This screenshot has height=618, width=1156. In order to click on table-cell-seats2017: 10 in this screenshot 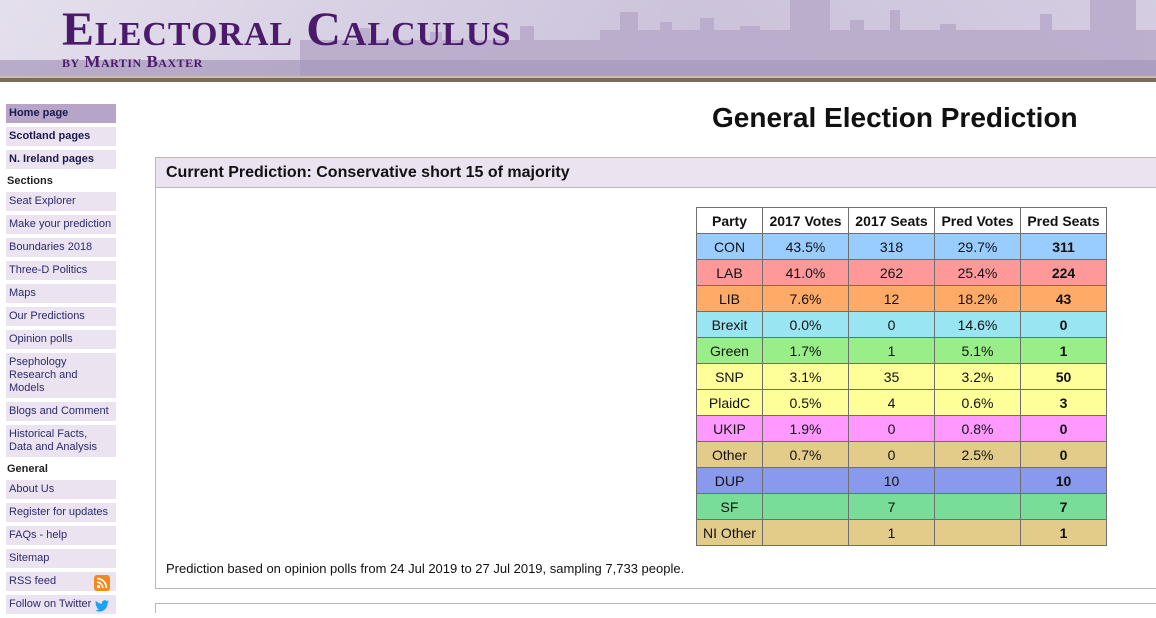, I will do `click(891, 480)`.